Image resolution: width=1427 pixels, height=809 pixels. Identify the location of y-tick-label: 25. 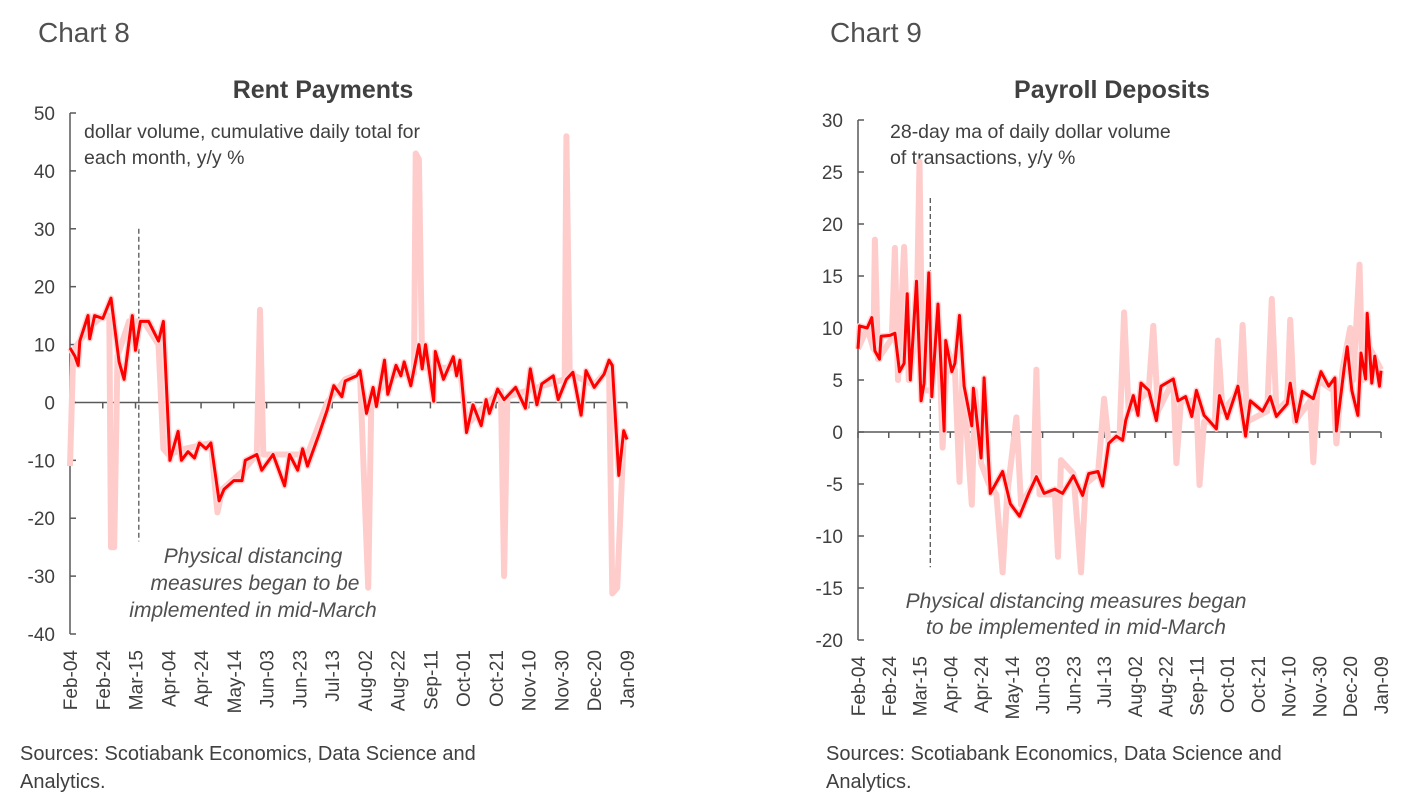
(832, 173).